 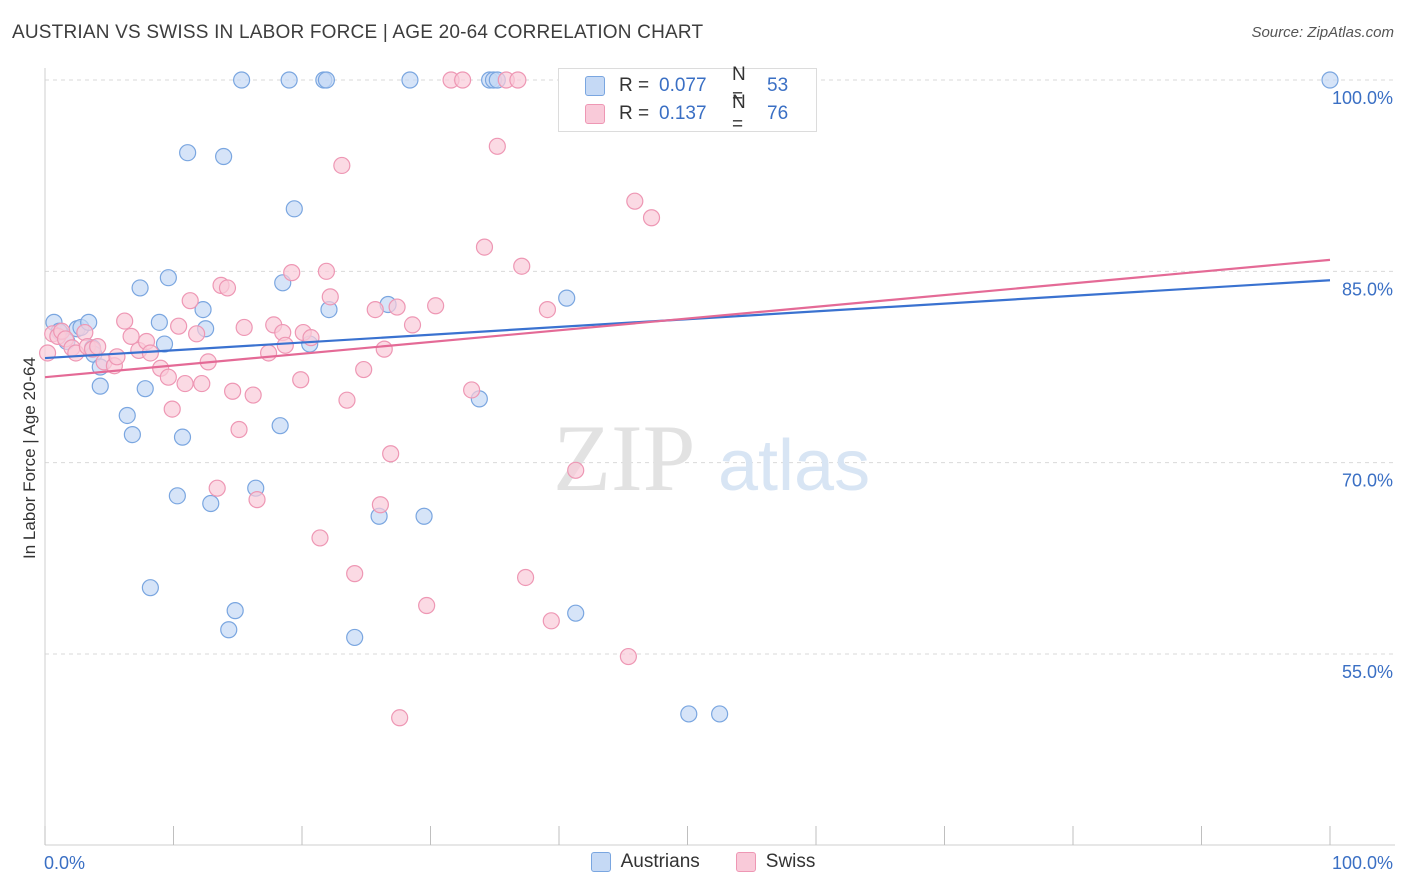 I want to click on r-value-swiss: 0.137, so click(x=683, y=113).